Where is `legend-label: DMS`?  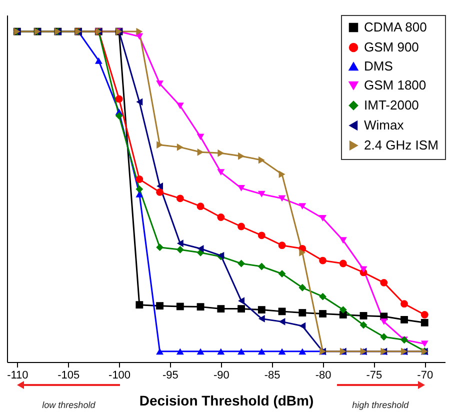 legend-label: DMS is located at coordinates (379, 66).